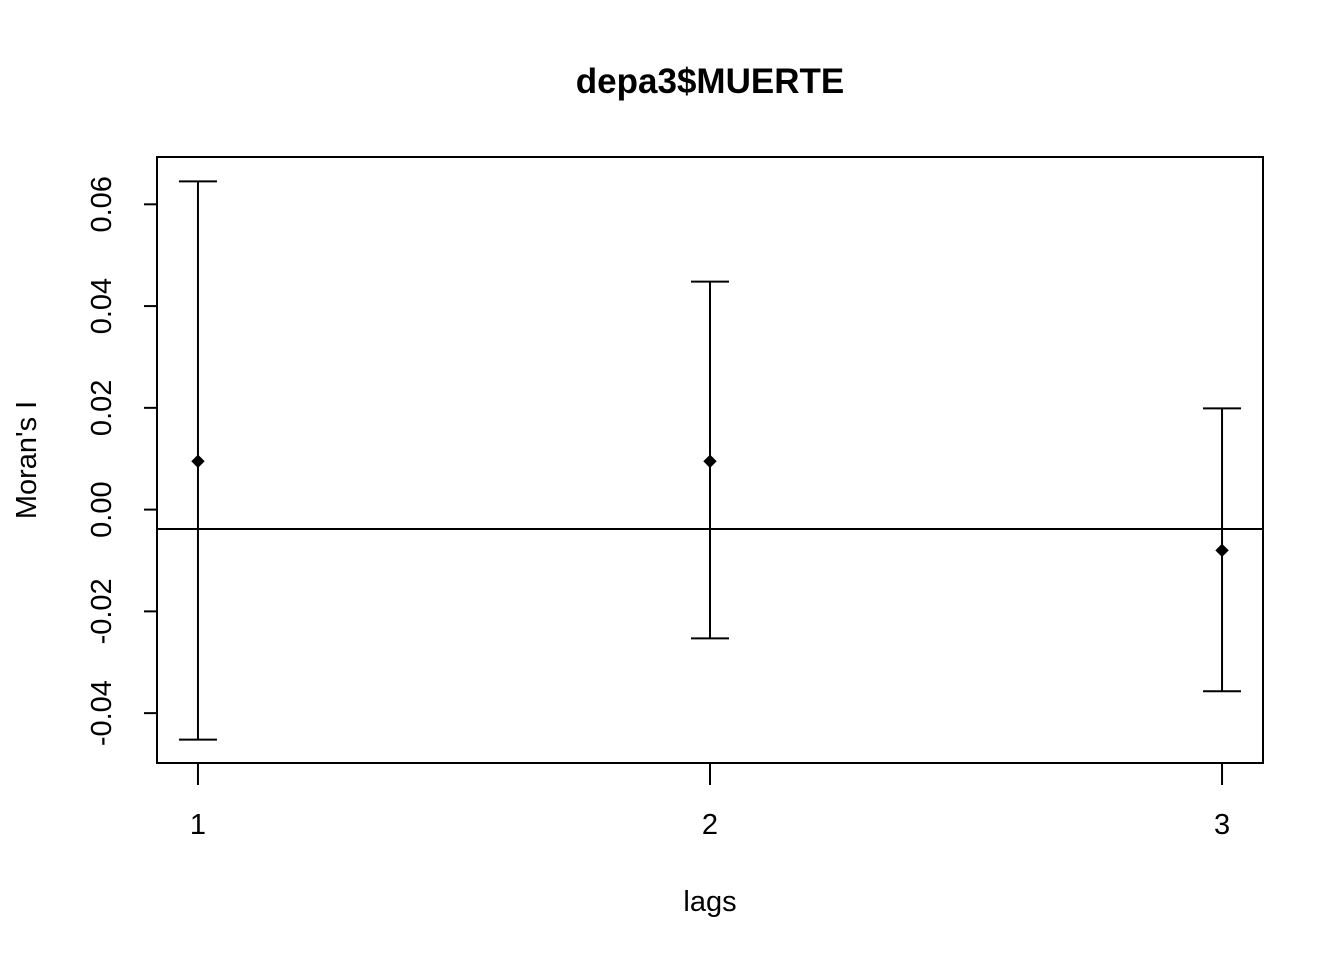  I want to click on x-tick-label-0: 1, so click(198, 825).